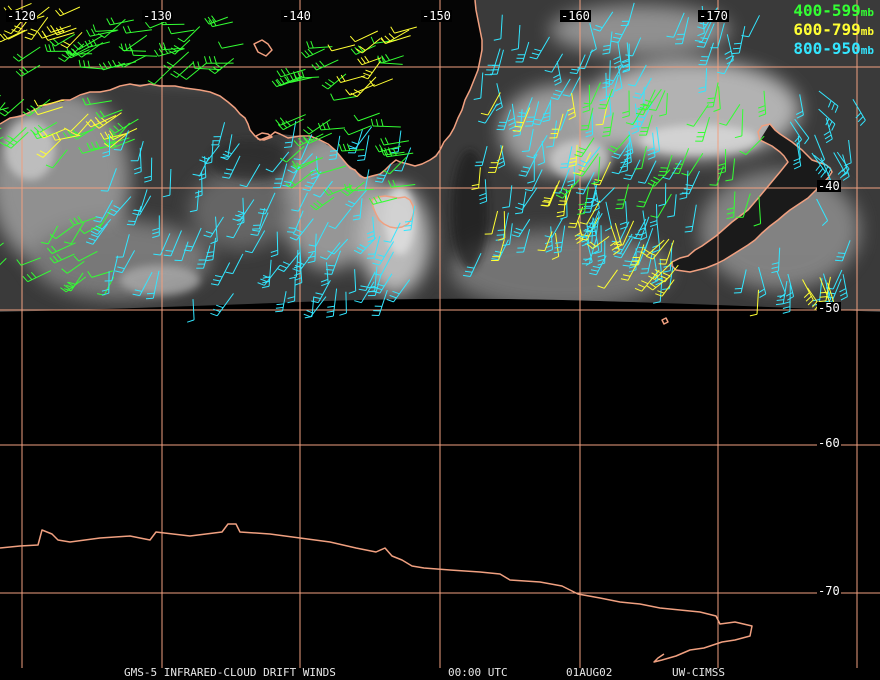  Describe the element at coordinates (264, 136) in the screenshot. I see `kangaroo-island` at that location.